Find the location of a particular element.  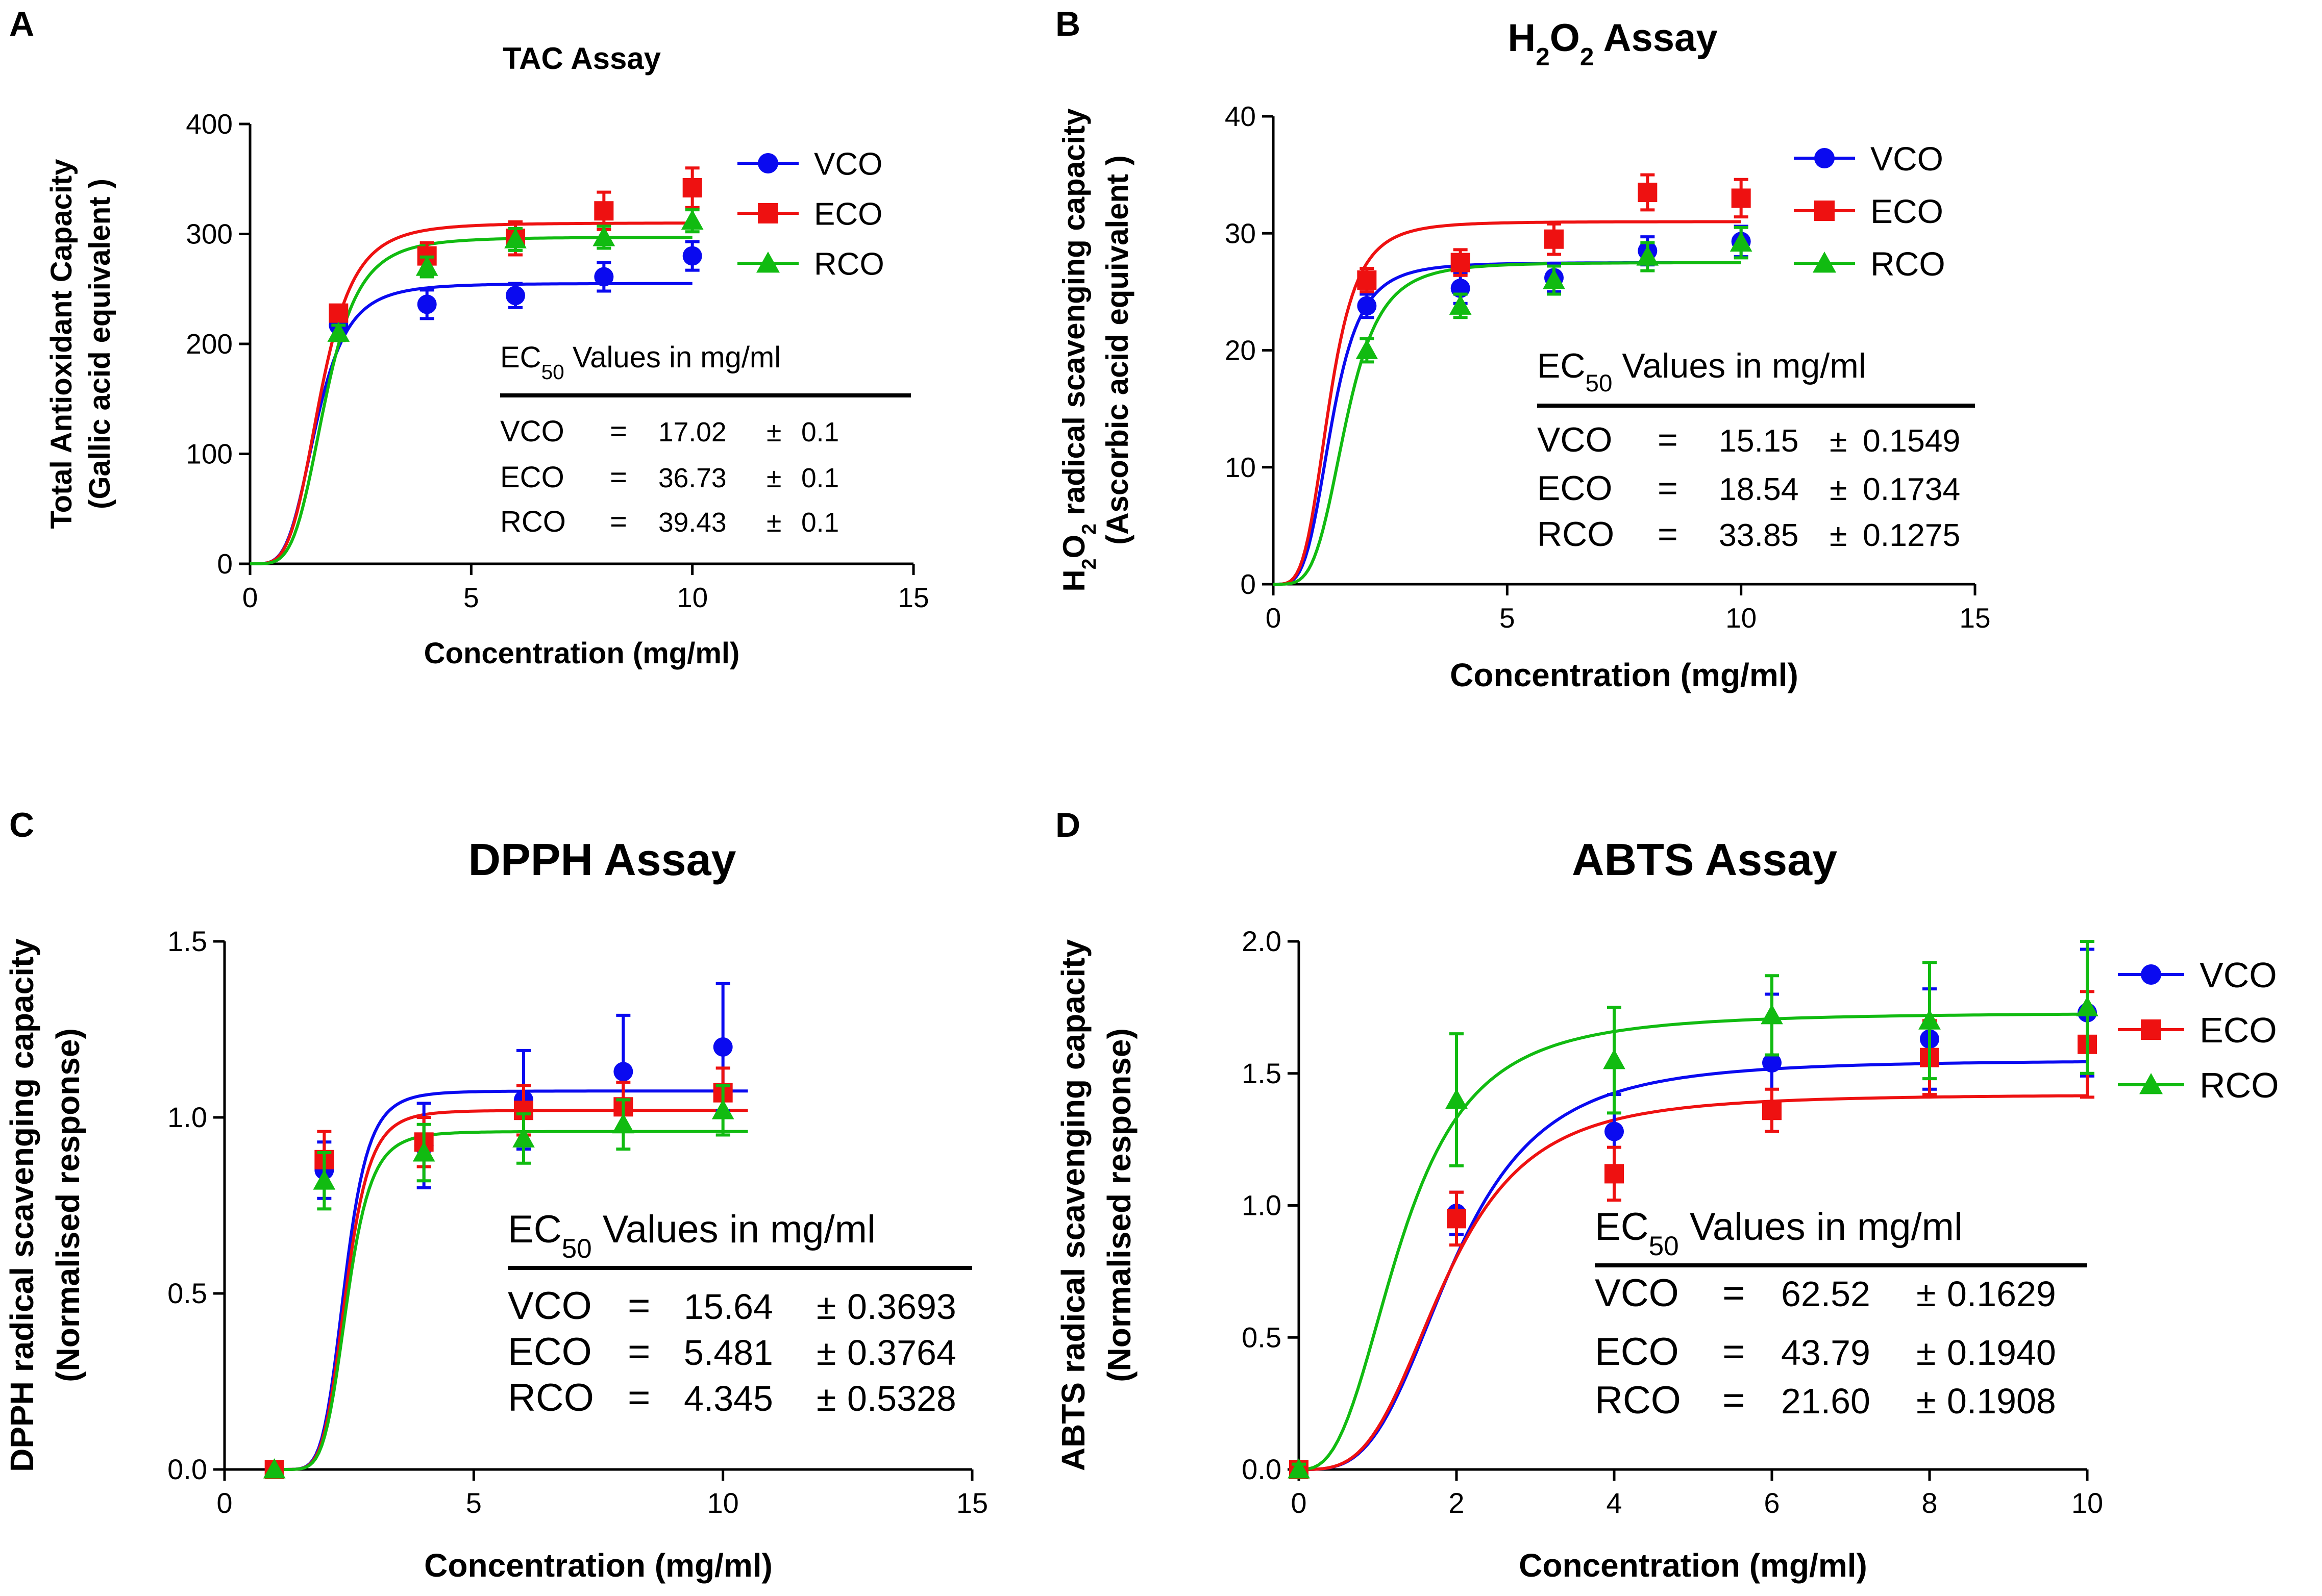

panel-letter: A is located at coordinates (22, 24).